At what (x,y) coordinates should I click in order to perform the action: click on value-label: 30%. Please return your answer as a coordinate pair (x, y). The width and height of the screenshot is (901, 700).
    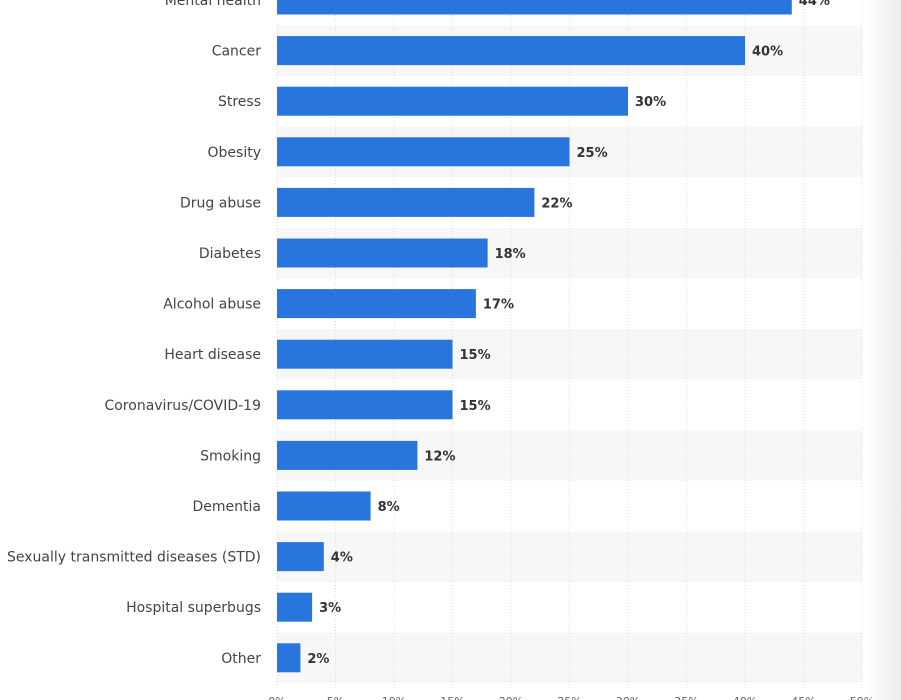
    Looking at the image, I should click on (650, 102).